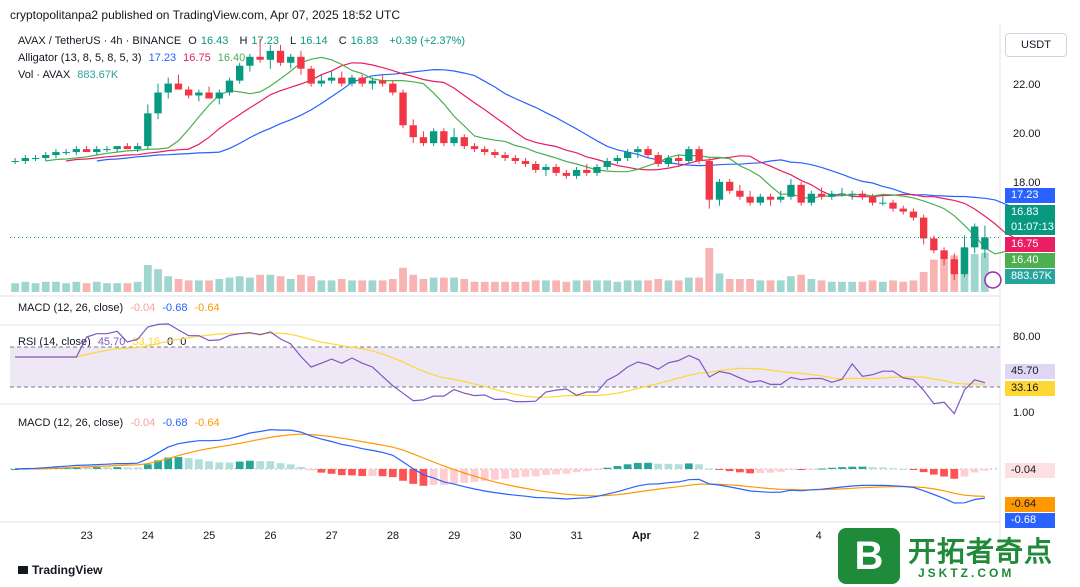 This screenshot has height=587, width=1080. Describe the element at coordinates (44, 75) in the screenshot. I see `volume-label: Vol · AVAX` at that location.